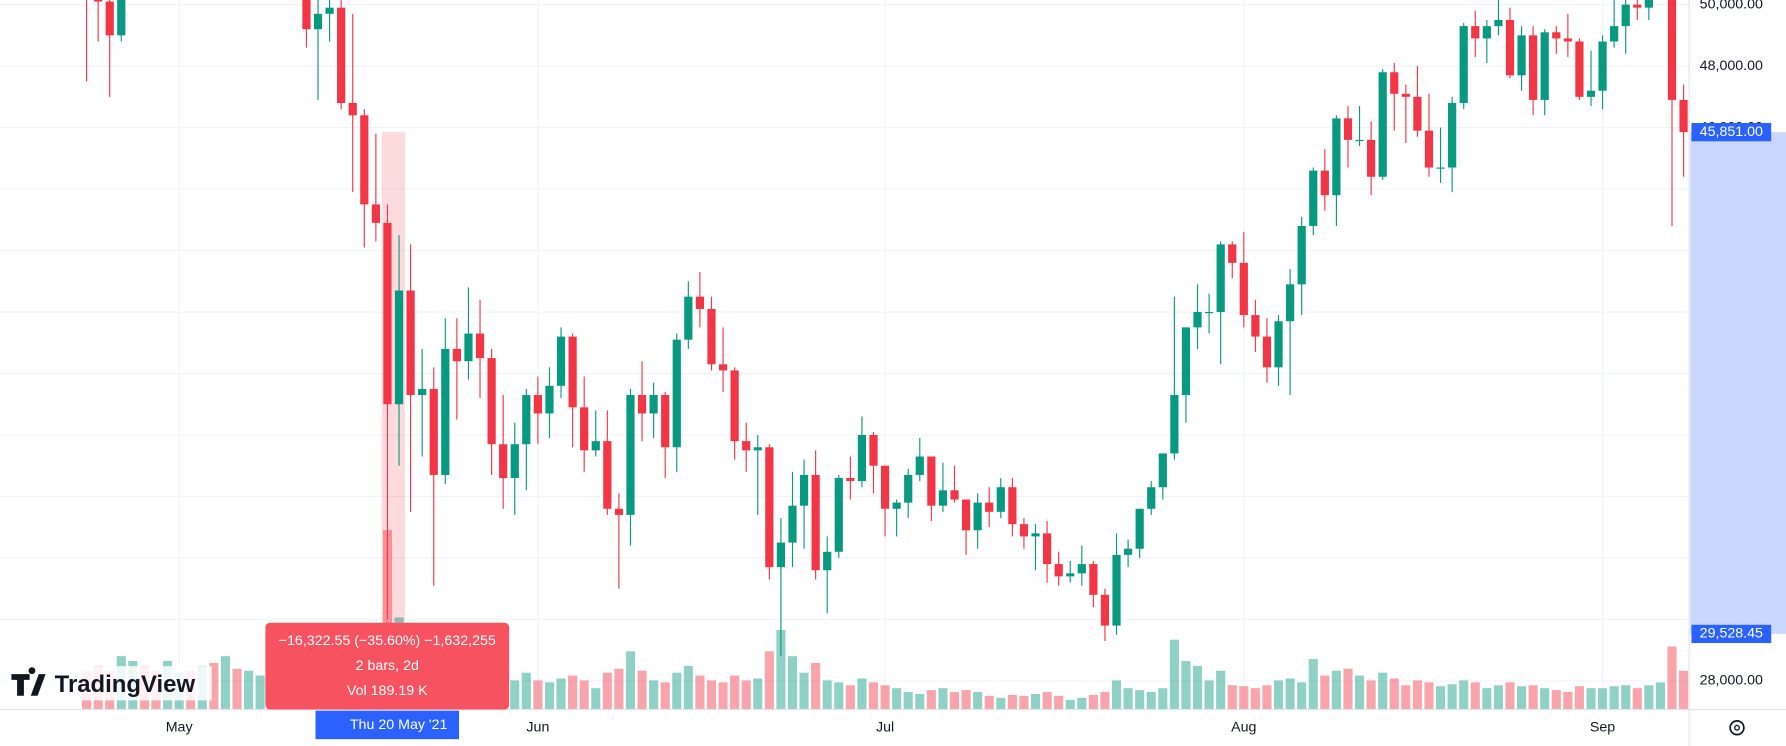  Describe the element at coordinates (1243, 728) in the screenshot. I see `x-tick-label: Aug` at that location.